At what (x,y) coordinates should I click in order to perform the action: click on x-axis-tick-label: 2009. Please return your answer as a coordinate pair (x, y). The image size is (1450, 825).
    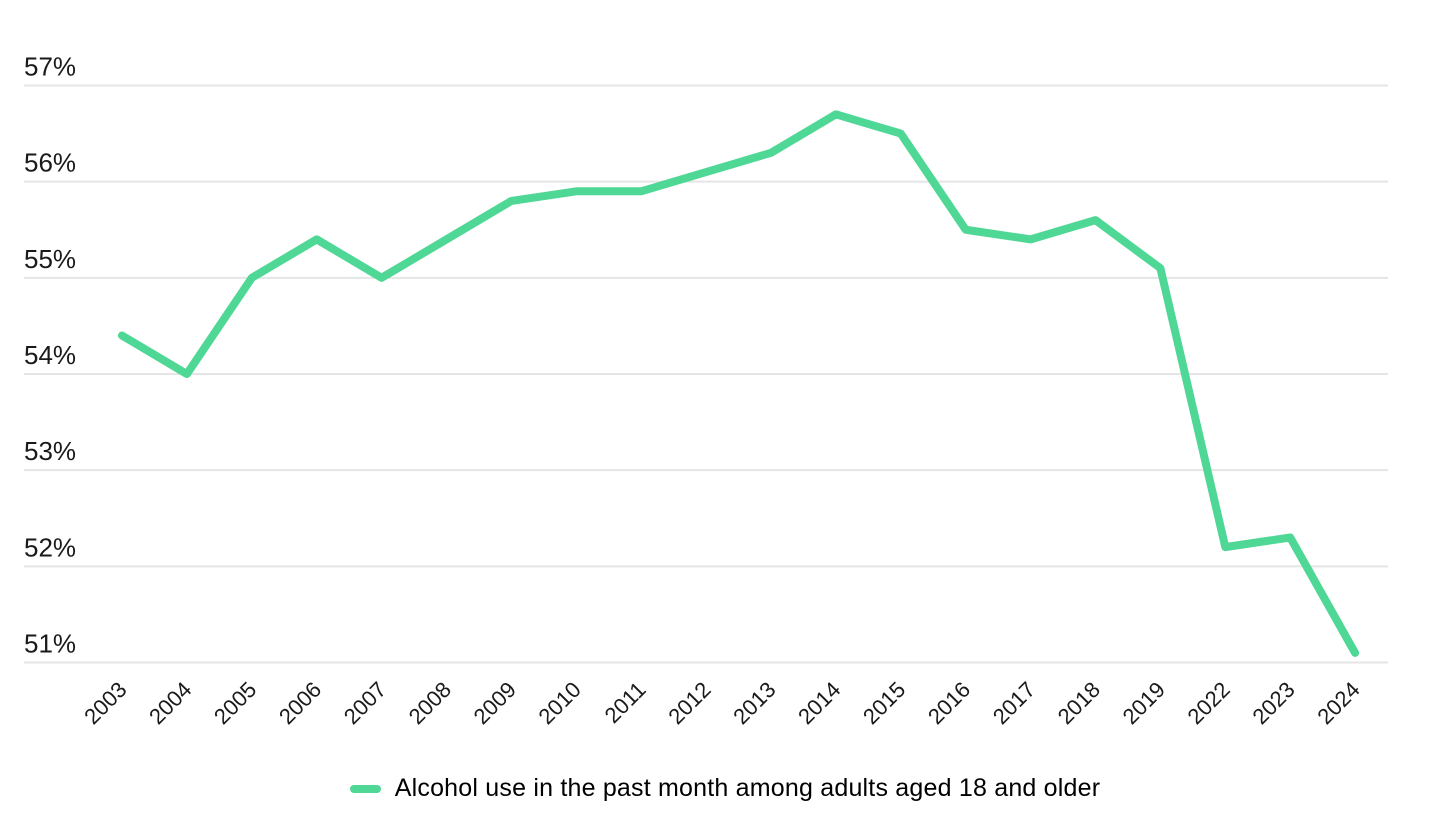
    Looking at the image, I should click on (495, 703).